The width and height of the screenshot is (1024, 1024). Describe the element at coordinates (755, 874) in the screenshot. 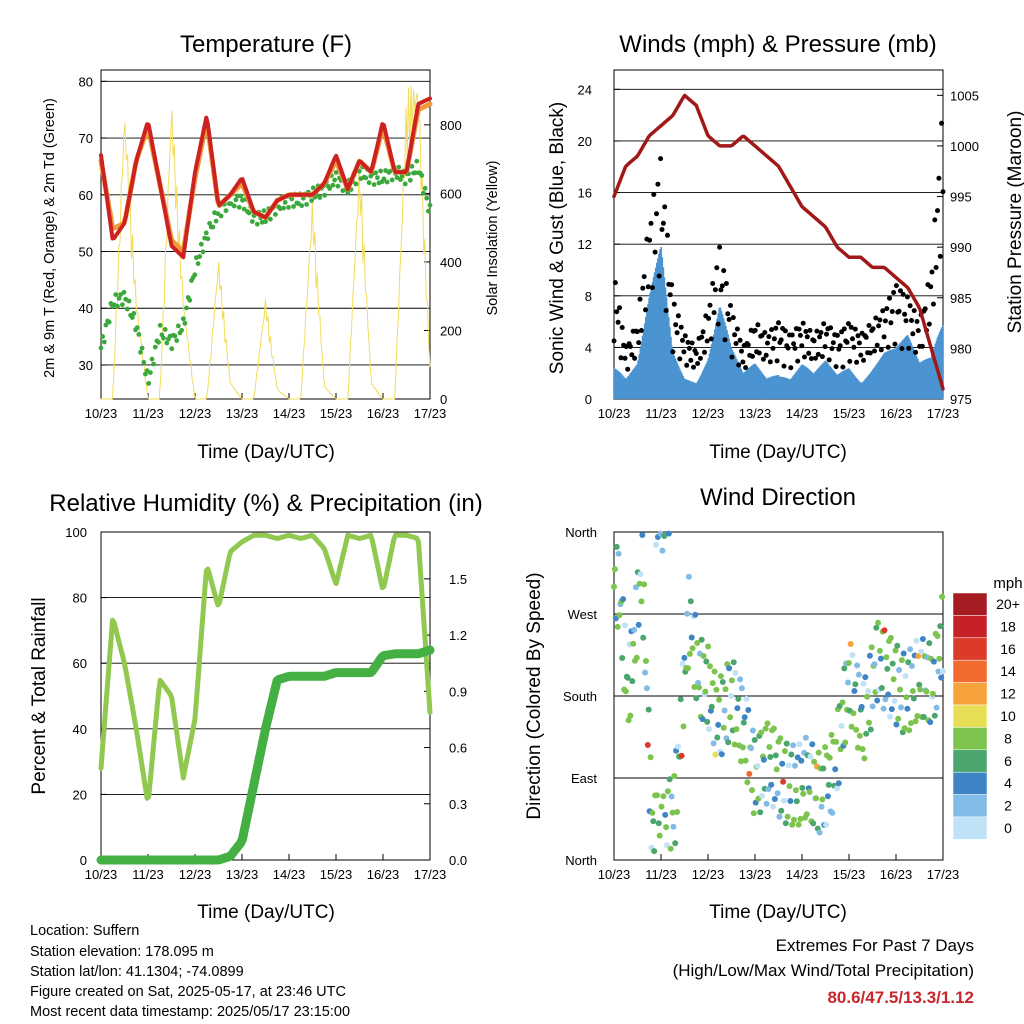

I see `direction-xtick-label: 13/23` at that location.